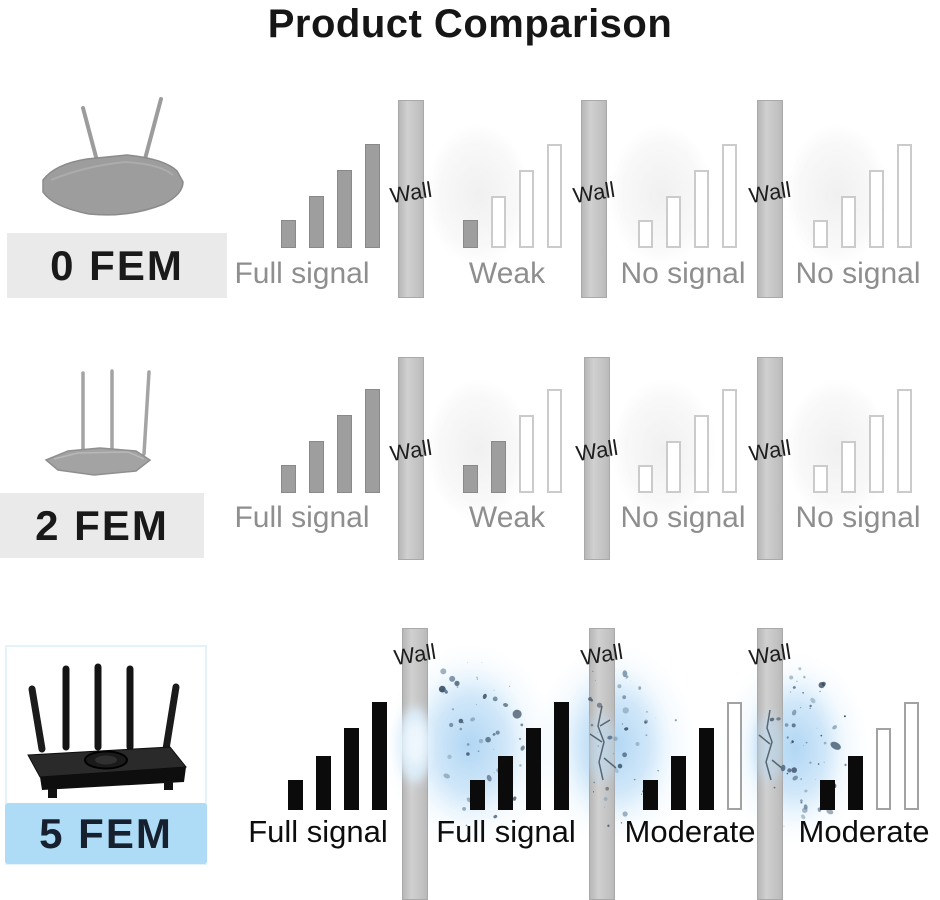 This screenshot has height=900, width=940. I want to click on wall-glow, so click(664, 450).